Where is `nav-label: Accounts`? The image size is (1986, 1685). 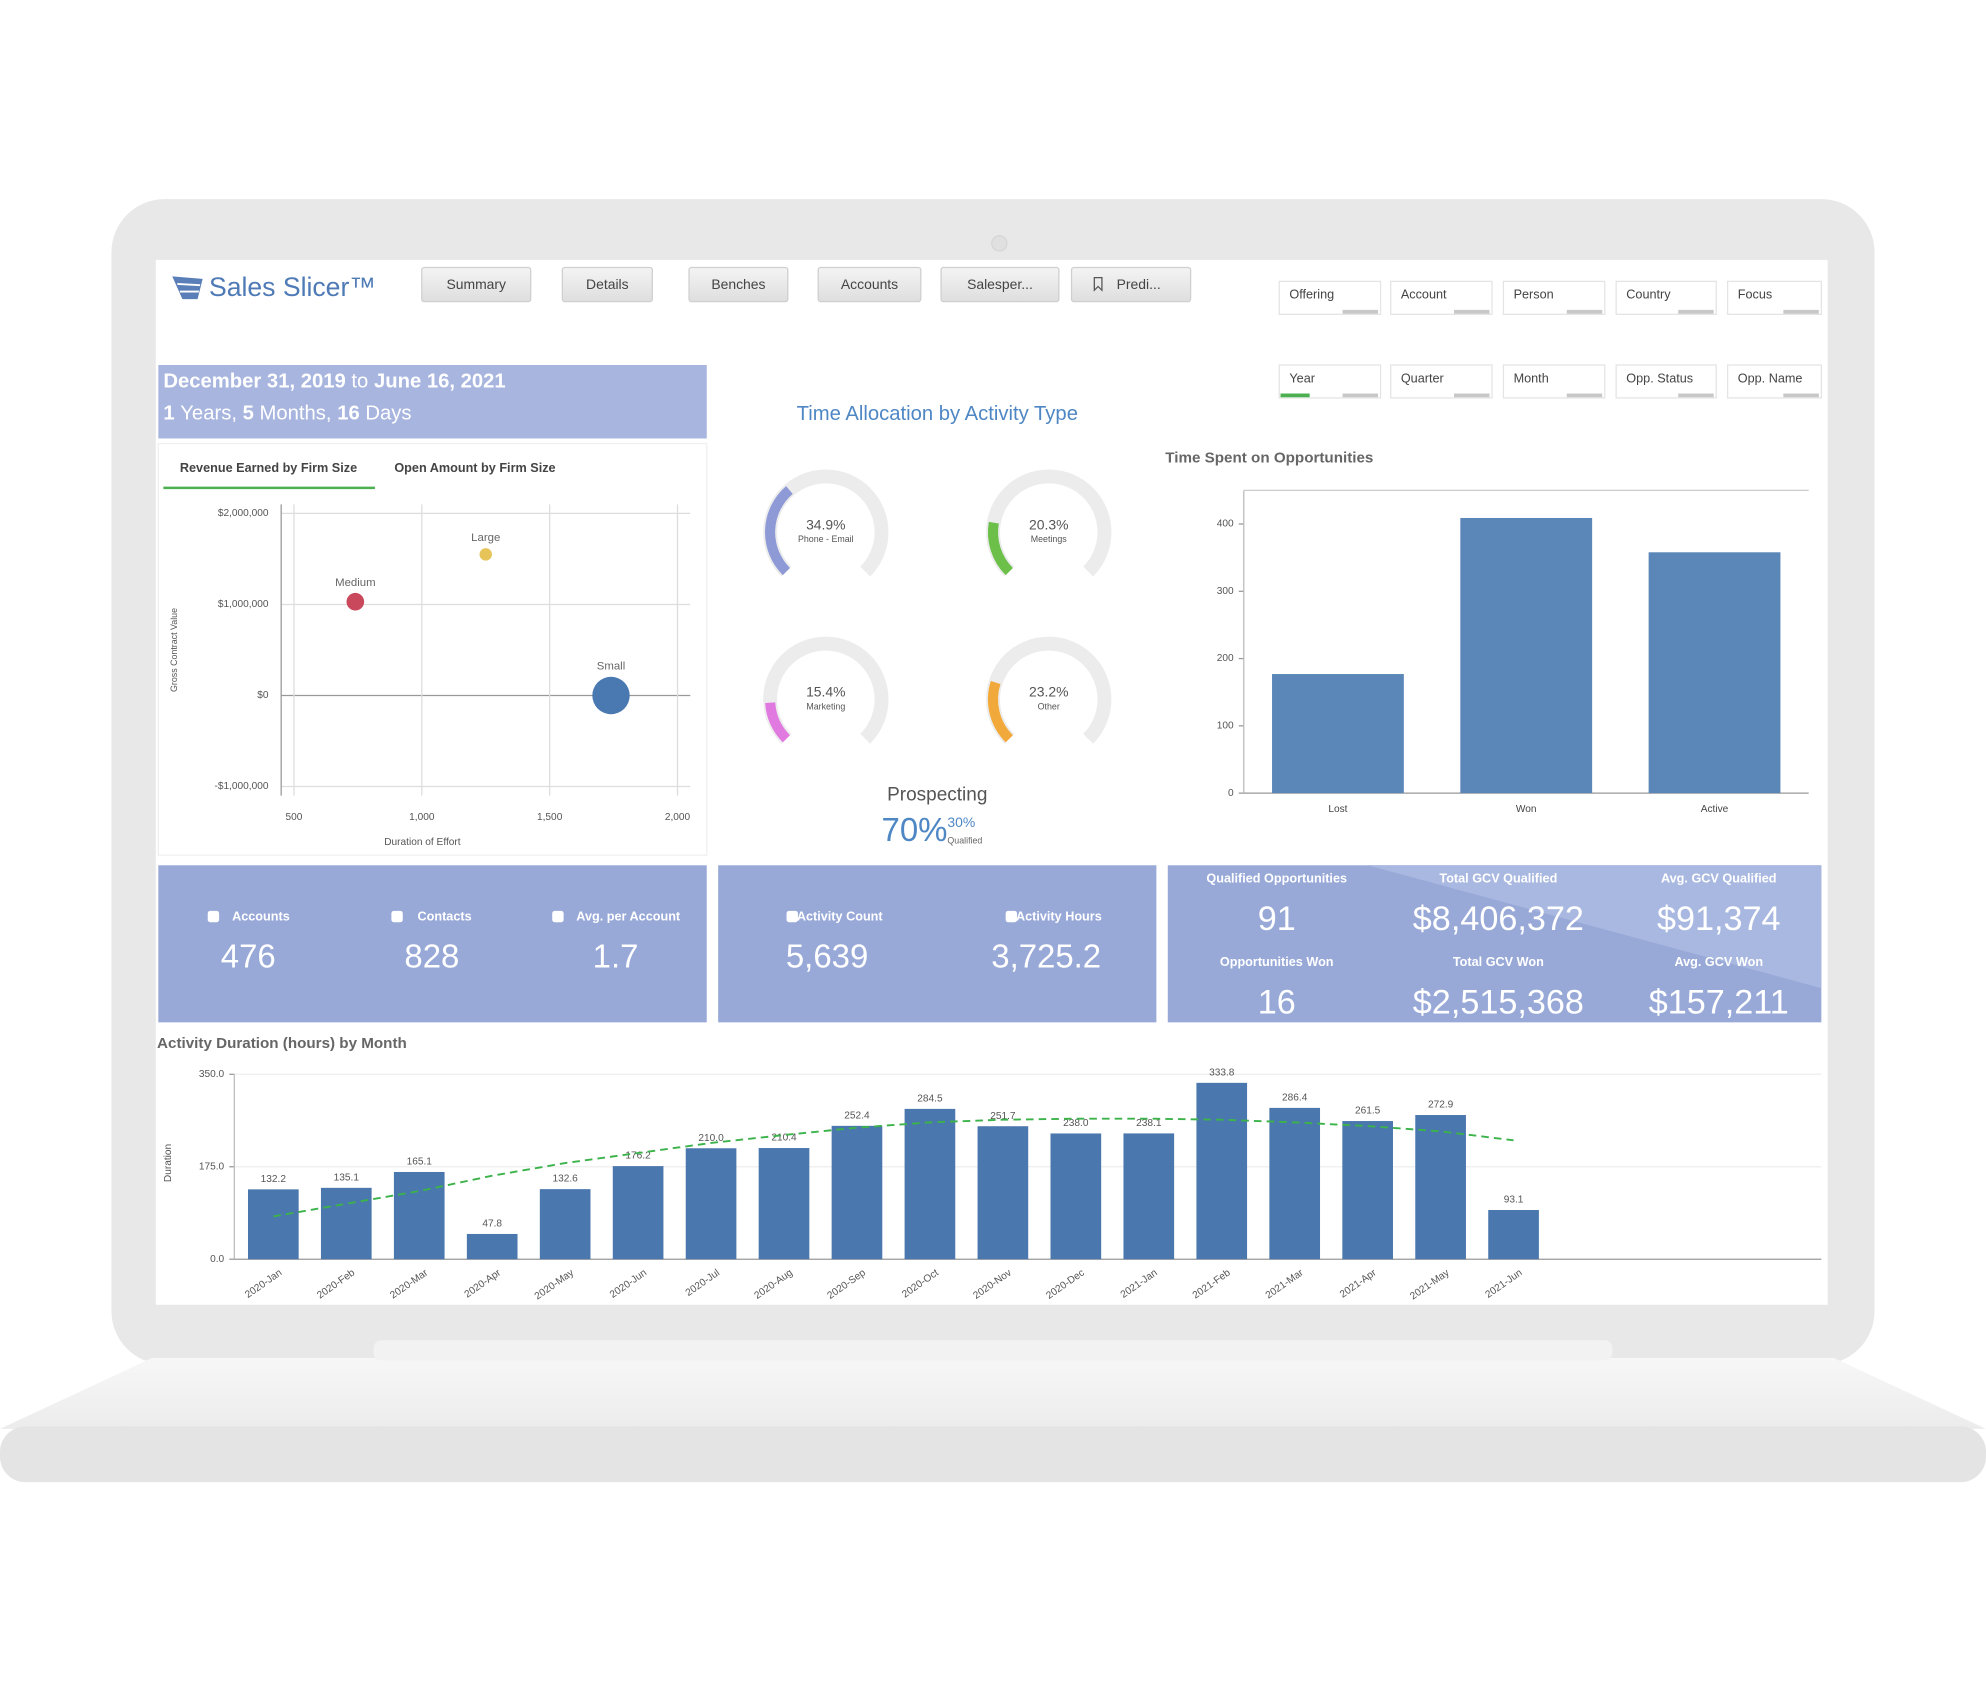 nav-label: Accounts is located at coordinates (869, 284).